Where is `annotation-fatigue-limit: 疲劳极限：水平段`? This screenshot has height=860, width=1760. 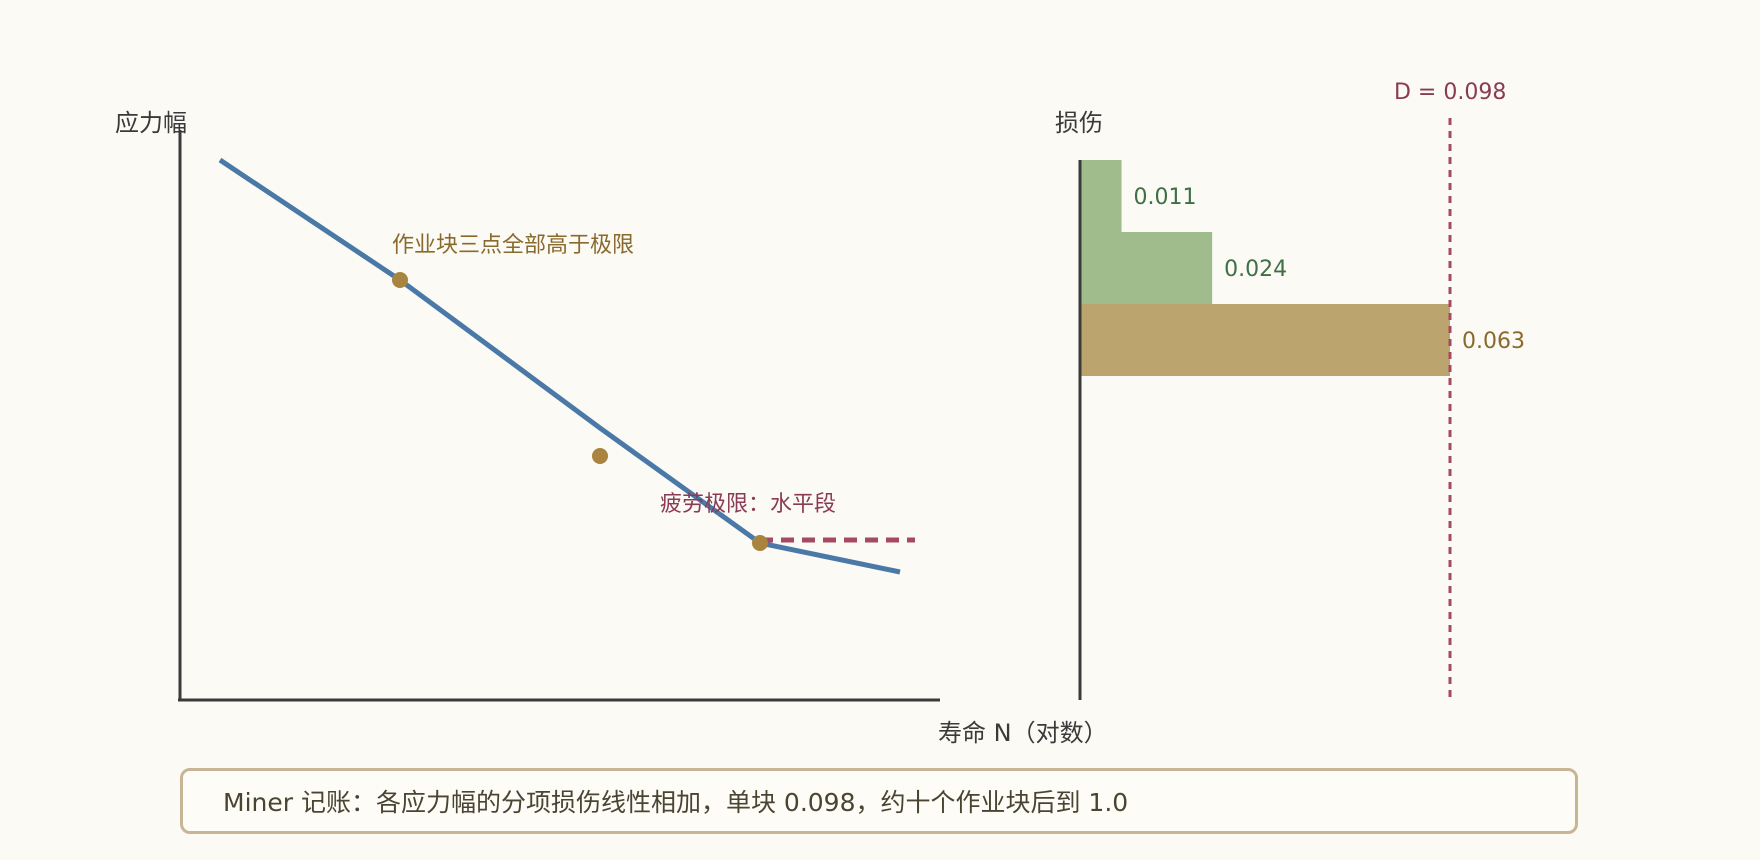 annotation-fatigue-limit: 疲劳极限：水平段 is located at coordinates (748, 504).